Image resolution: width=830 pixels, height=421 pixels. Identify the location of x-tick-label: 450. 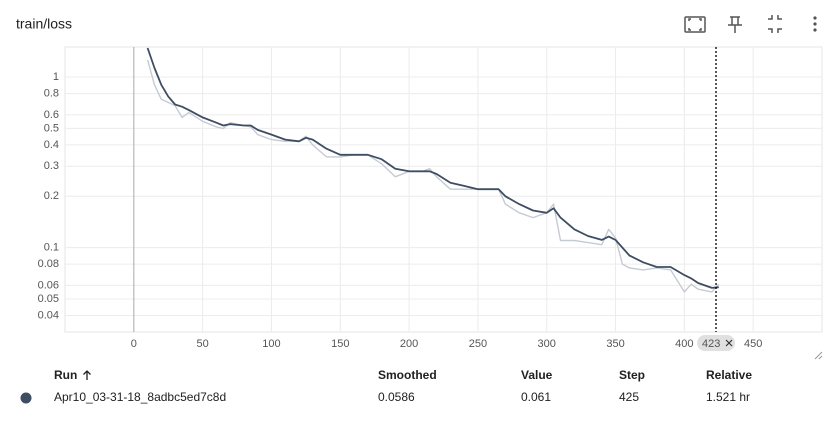
(753, 344).